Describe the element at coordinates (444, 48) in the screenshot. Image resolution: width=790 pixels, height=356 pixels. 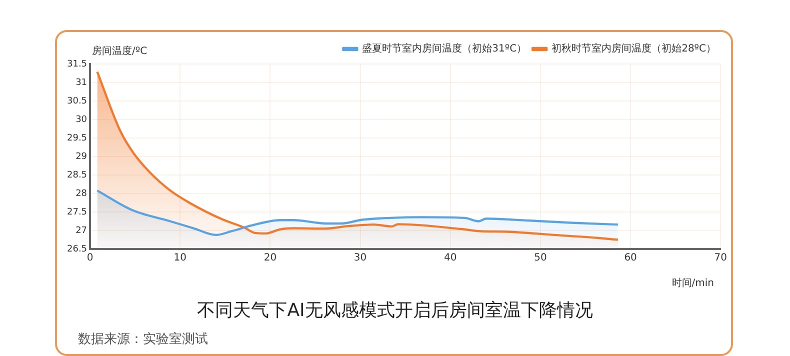
I see `legend-label: 盛夏时节室内房间温度（初始31ºC）` at that location.